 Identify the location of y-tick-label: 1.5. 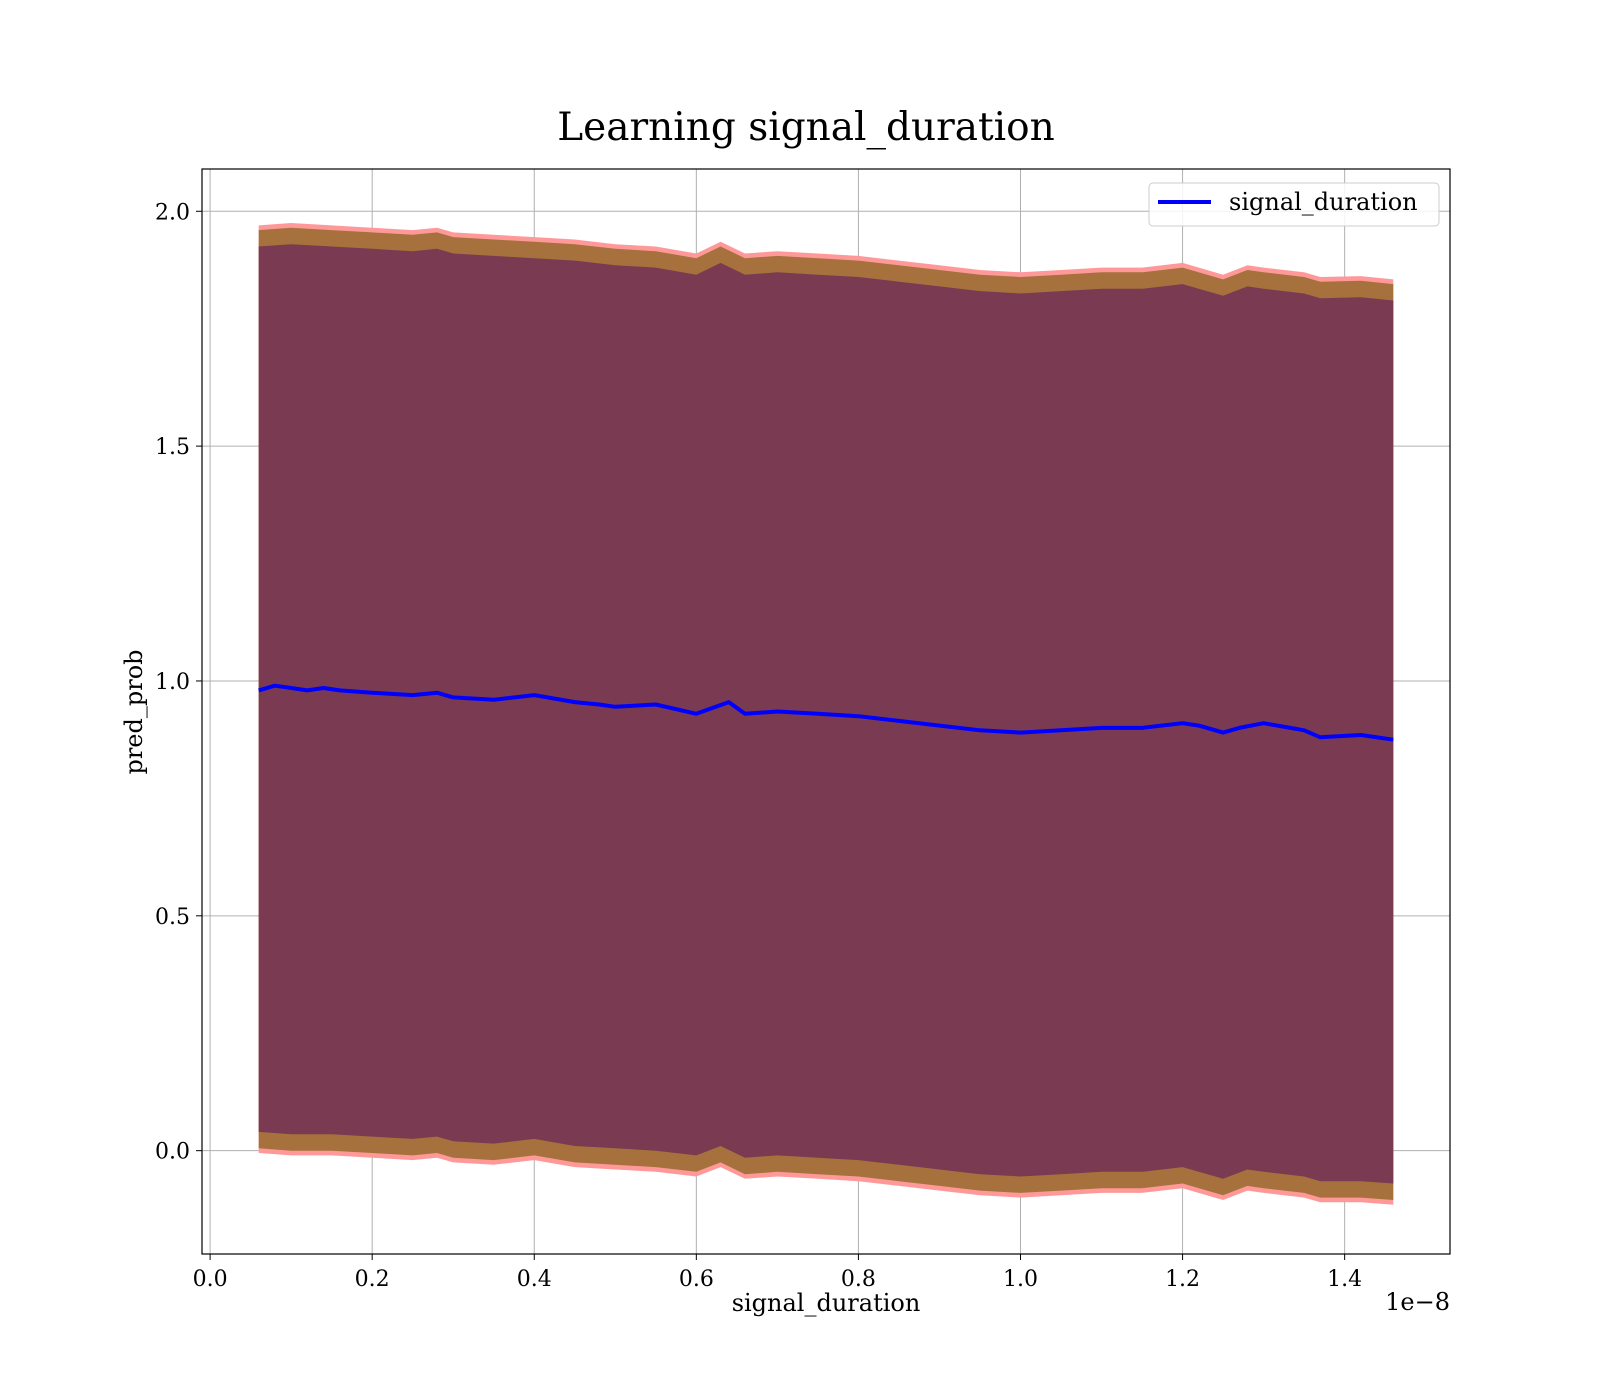
(172, 447).